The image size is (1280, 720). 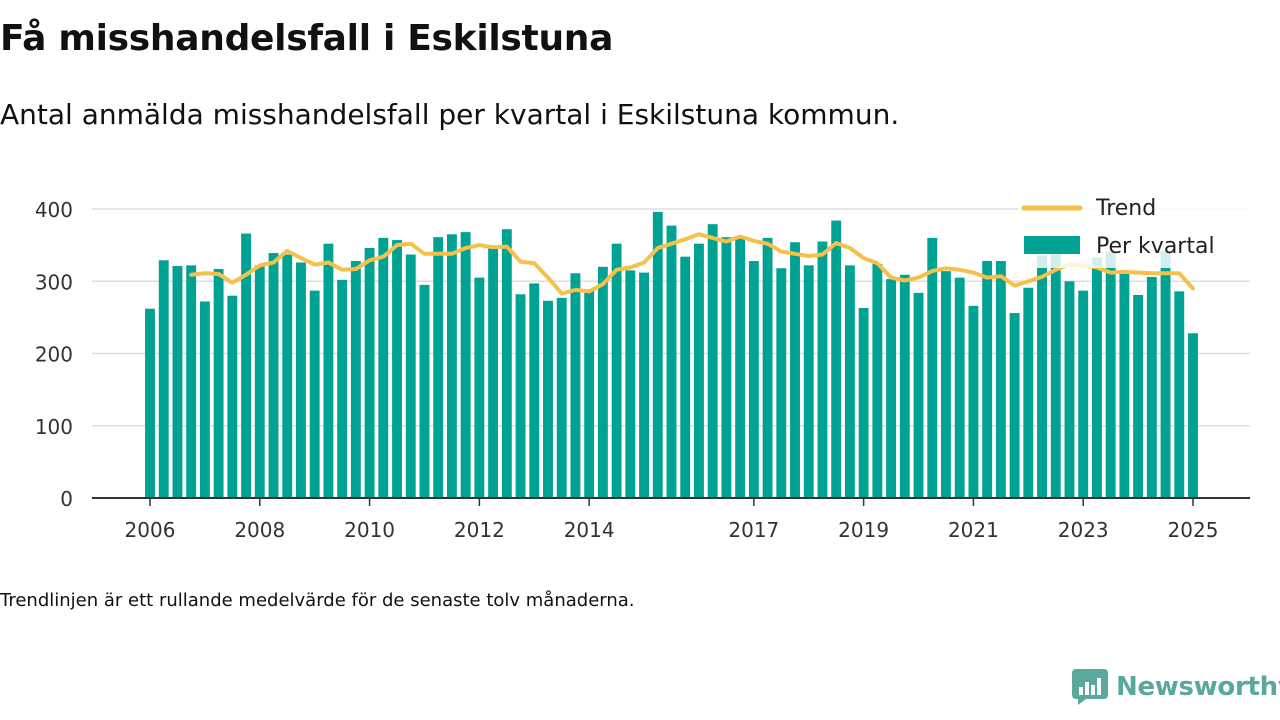 What do you see at coordinates (1052, 245) in the screenshot?
I see `legend-bar-swatch` at bounding box center [1052, 245].